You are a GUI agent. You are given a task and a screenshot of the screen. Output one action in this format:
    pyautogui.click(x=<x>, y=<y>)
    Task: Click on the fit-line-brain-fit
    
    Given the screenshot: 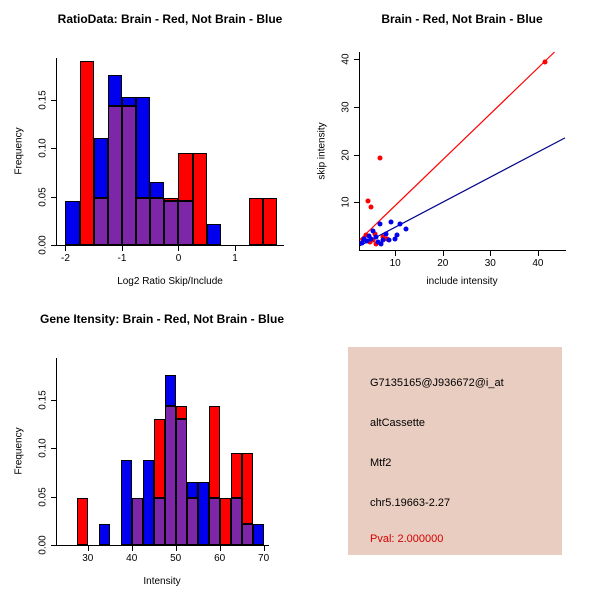 What is the action you would take?
    pyautogui.click(x=457, y=145)
    